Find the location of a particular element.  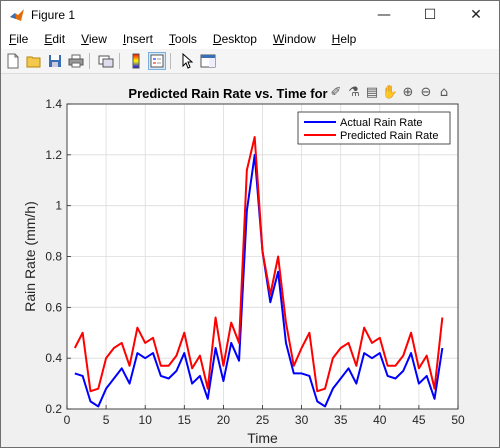

x-tick-label: 5 is located at coordinates (106, 420).